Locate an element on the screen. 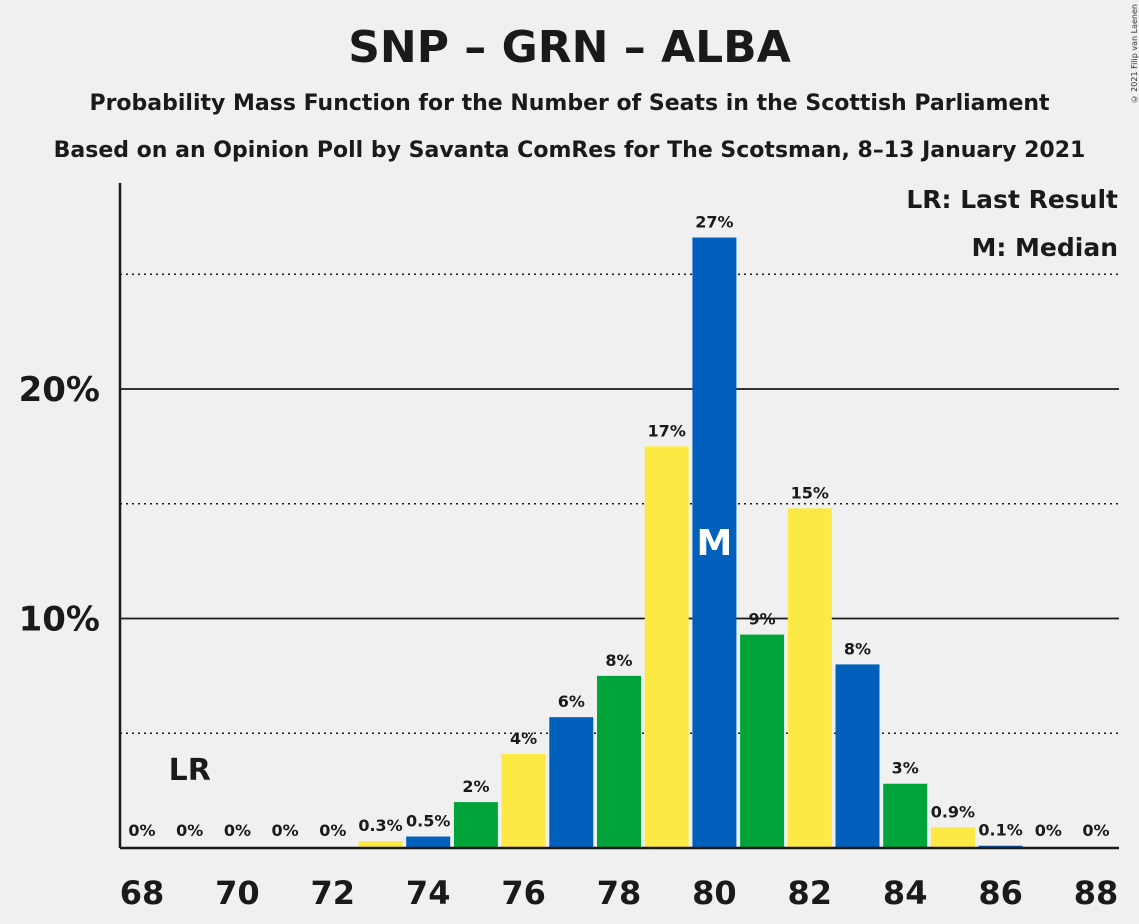 The height and width of the screenshot is (924, 1139). data-label-seat-69: 0% is located at coordinates (189, 830).